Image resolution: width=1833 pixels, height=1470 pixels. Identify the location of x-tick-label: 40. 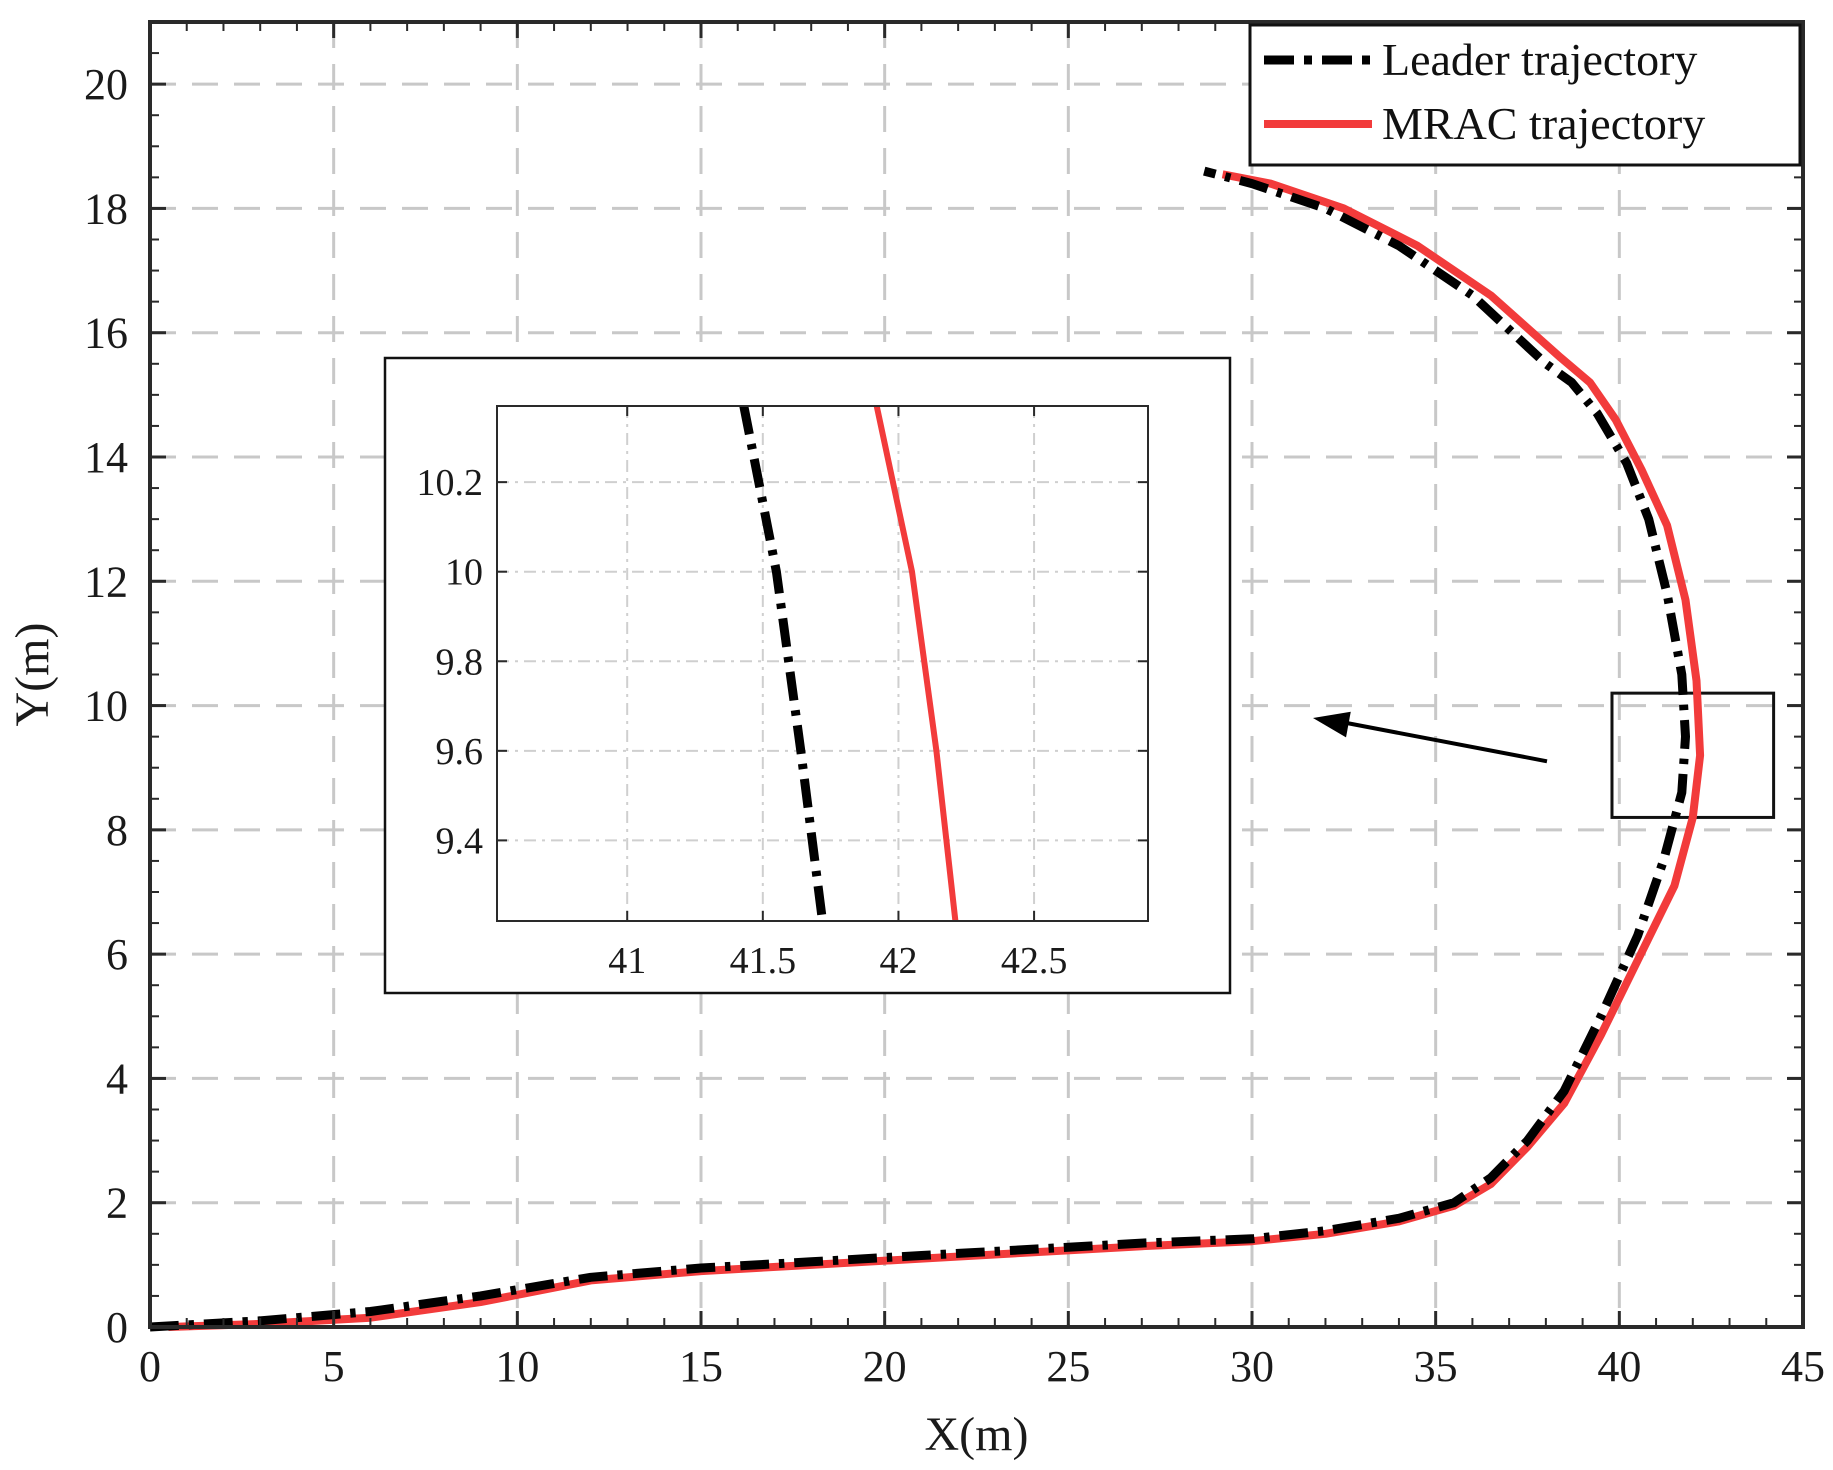
(1619, 1366).